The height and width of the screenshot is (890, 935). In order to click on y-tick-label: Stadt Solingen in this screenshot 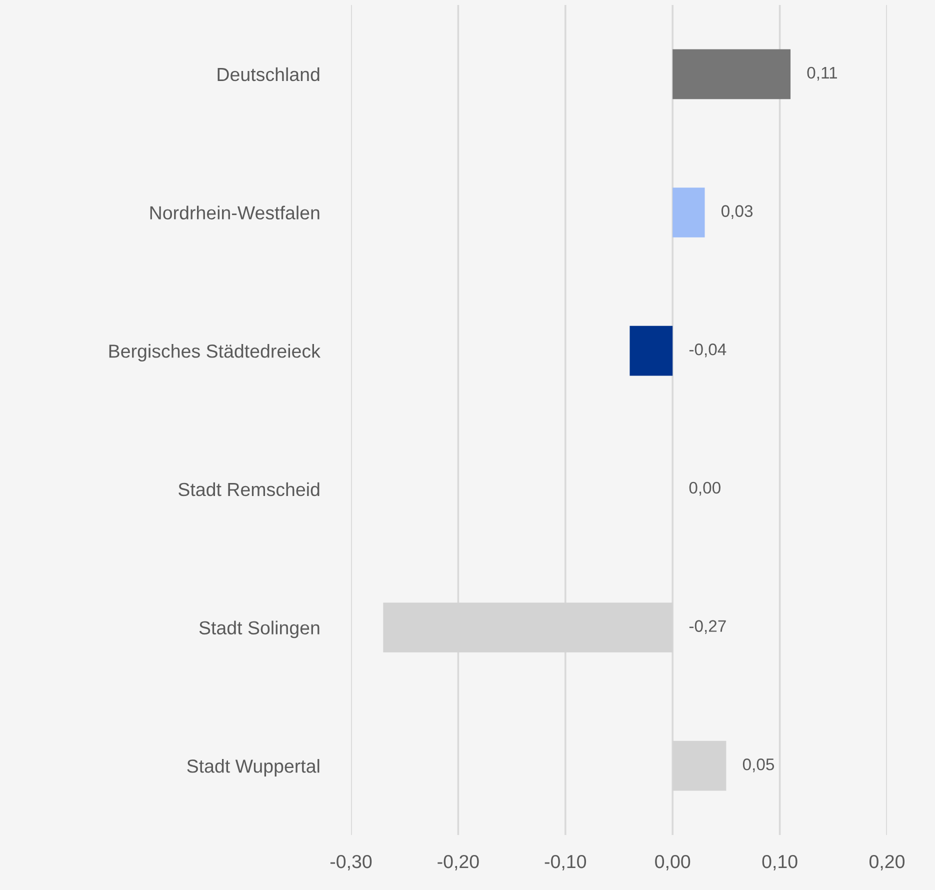, I will do `click(259, 629)`.